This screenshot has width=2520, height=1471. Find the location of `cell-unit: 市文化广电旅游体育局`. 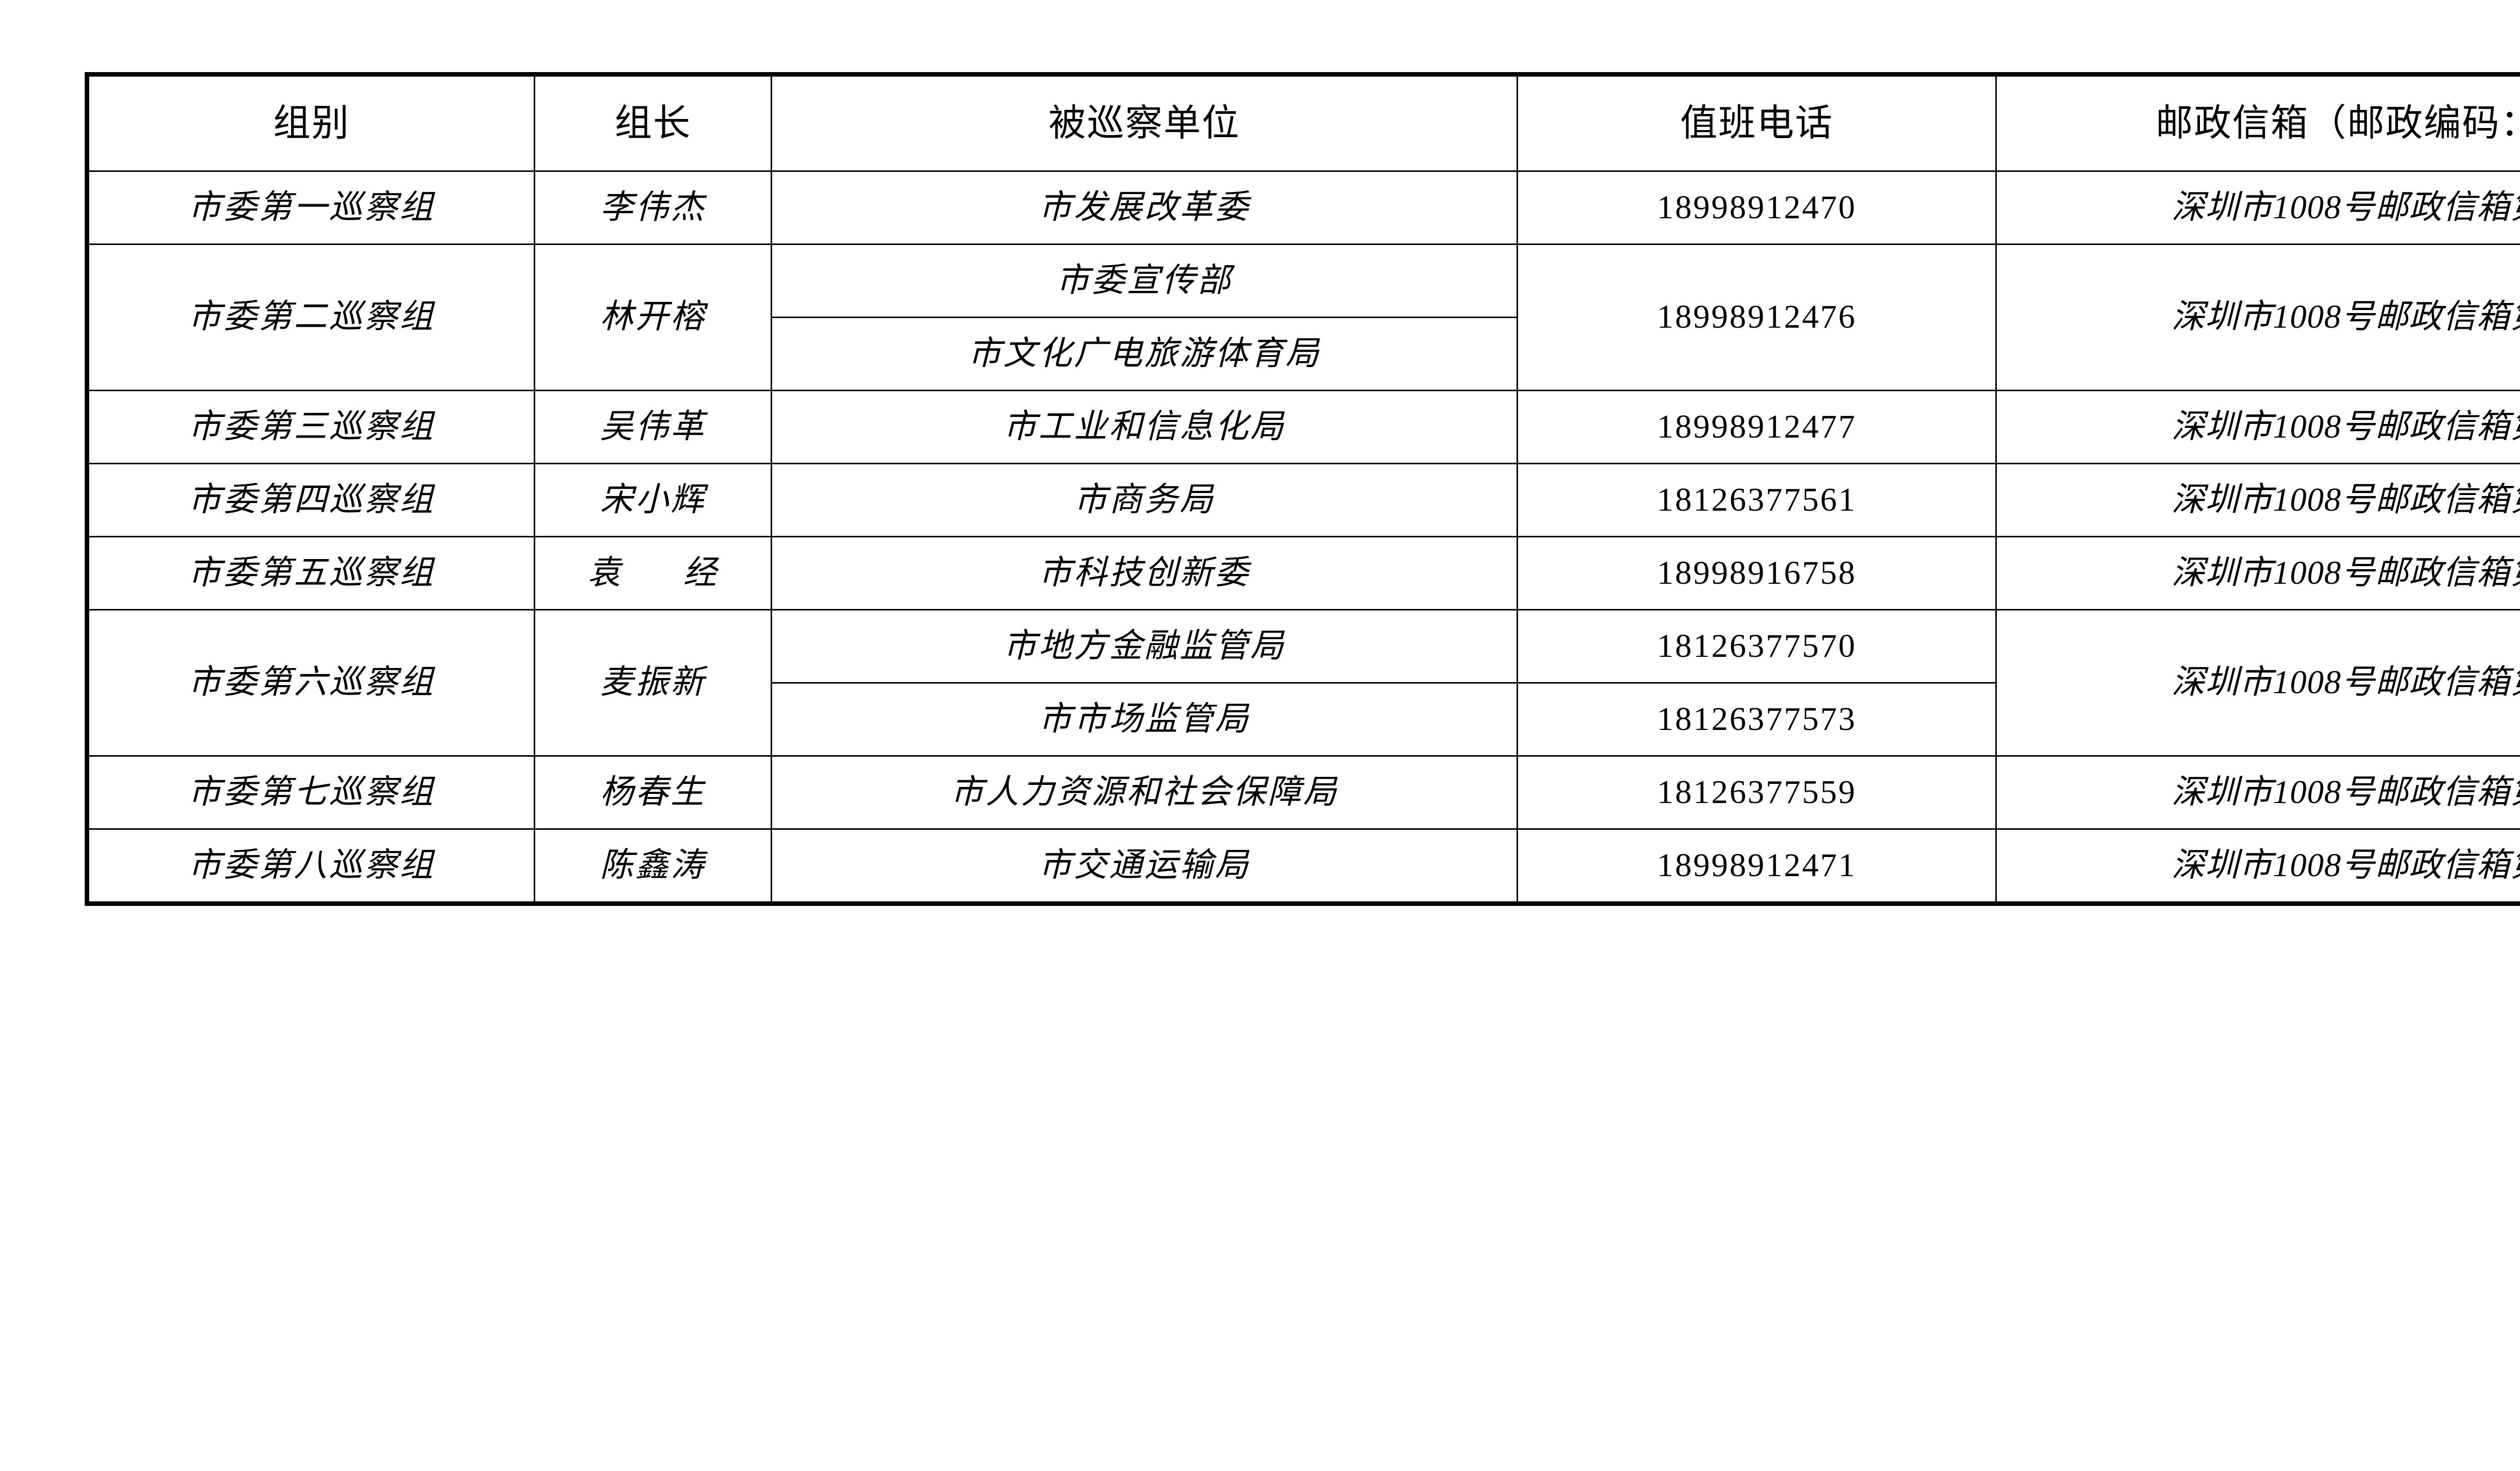

cell-unit: 市文化广电旅游体育局 is located at coordinates (1144, 354).